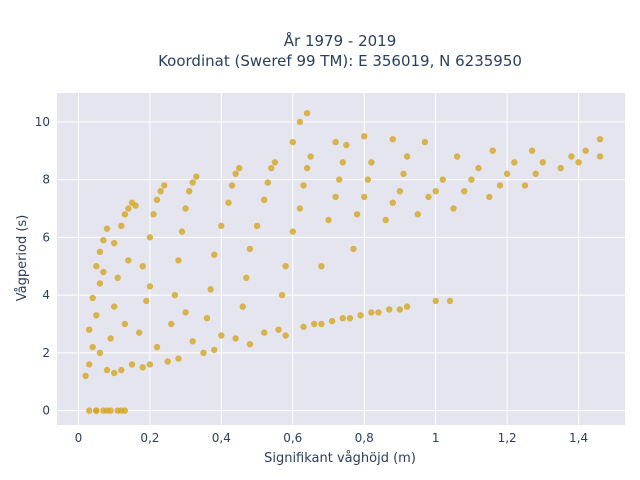  I want to click on y-axis-title: Vågperiod (s), so click(22, 258).